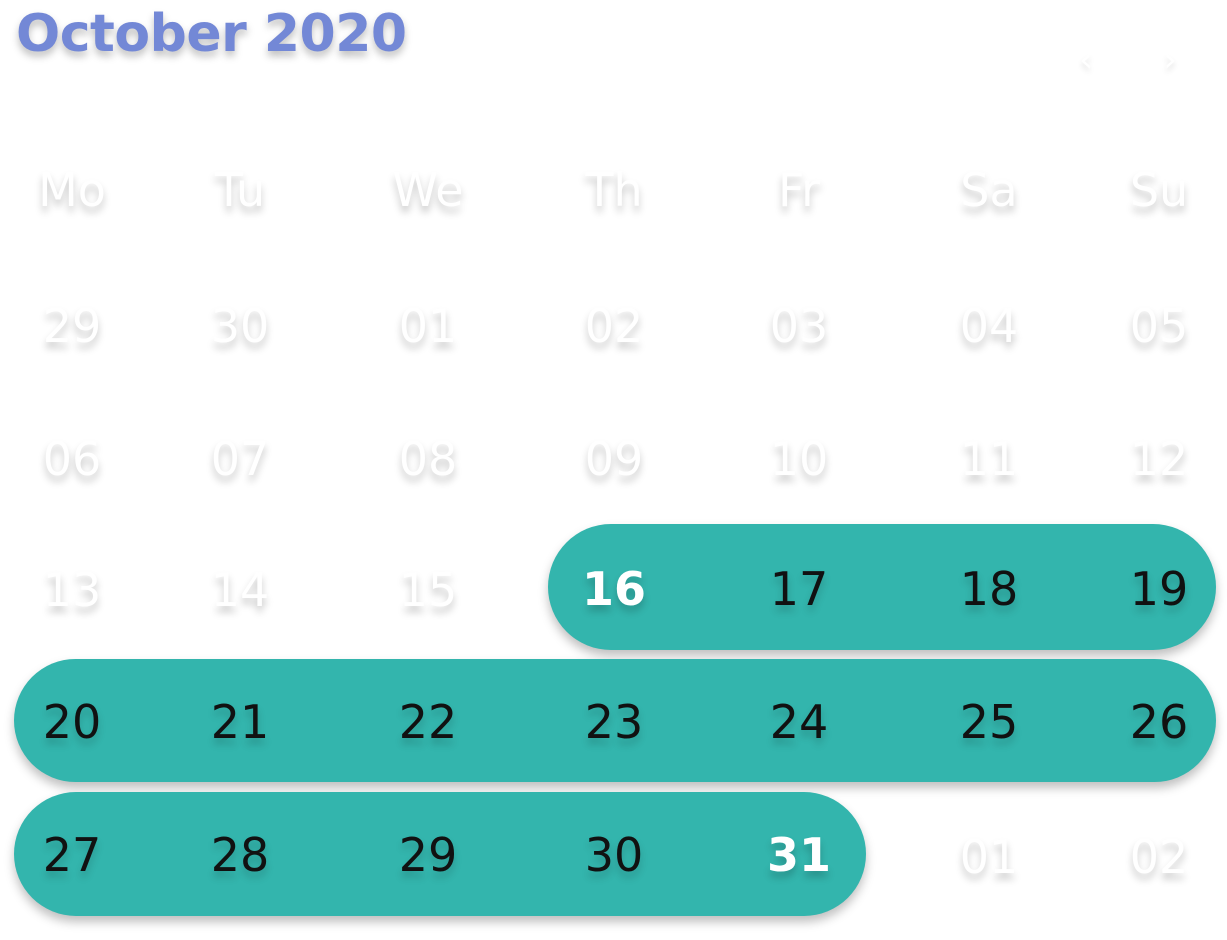  What do you see at coordinates (799, 459) in the screenshot?
I see `day-cell: 10` at bounding box center [799, 459].